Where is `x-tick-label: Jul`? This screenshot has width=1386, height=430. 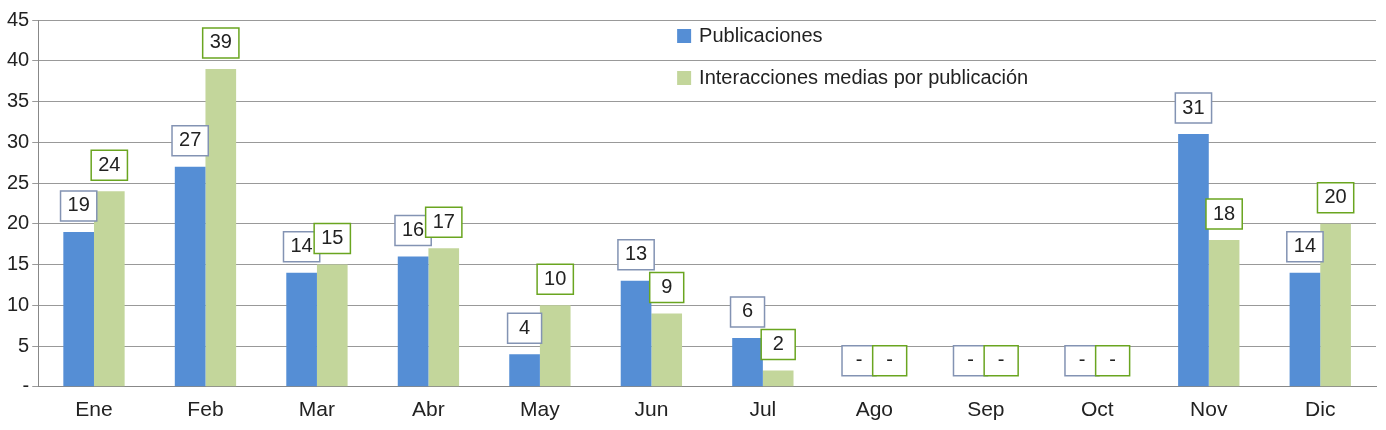 x-tick-label: Jul is located at coordinates (763, 409).